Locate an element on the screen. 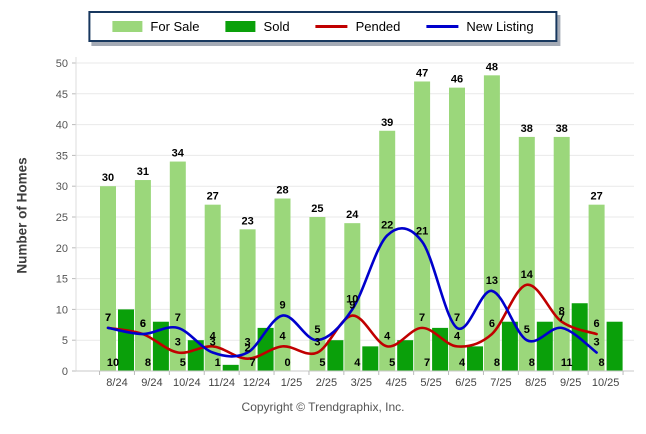 Image resolution: width=646 pixels, height=434 pixels. y-tick-label: 5 is located at coordinates (65, 341).